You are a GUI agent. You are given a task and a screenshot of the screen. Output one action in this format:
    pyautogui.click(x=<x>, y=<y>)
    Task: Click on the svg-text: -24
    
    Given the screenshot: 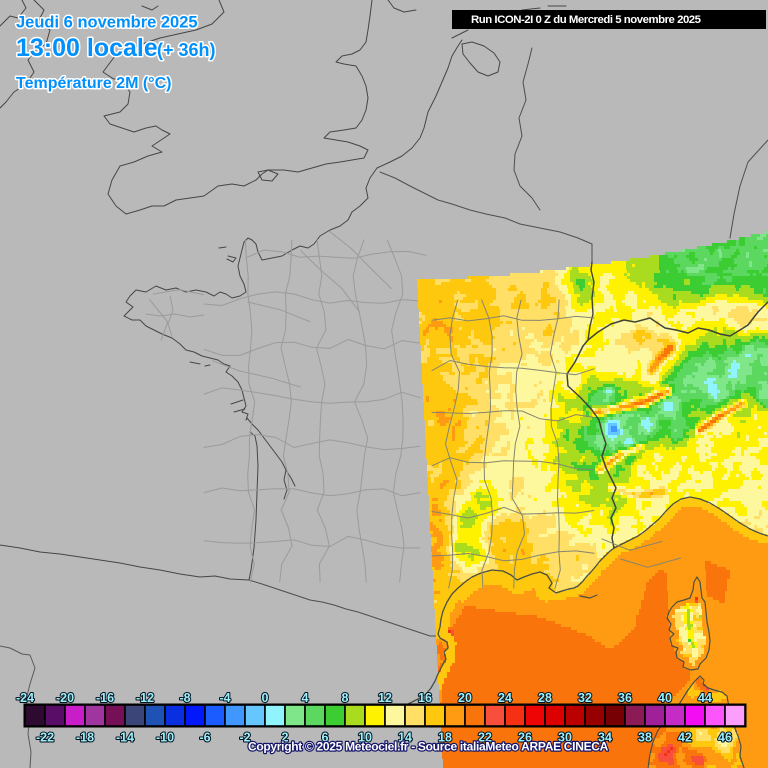 What is the action you would take?
    pyautogui.click(x=25, y=698)
    